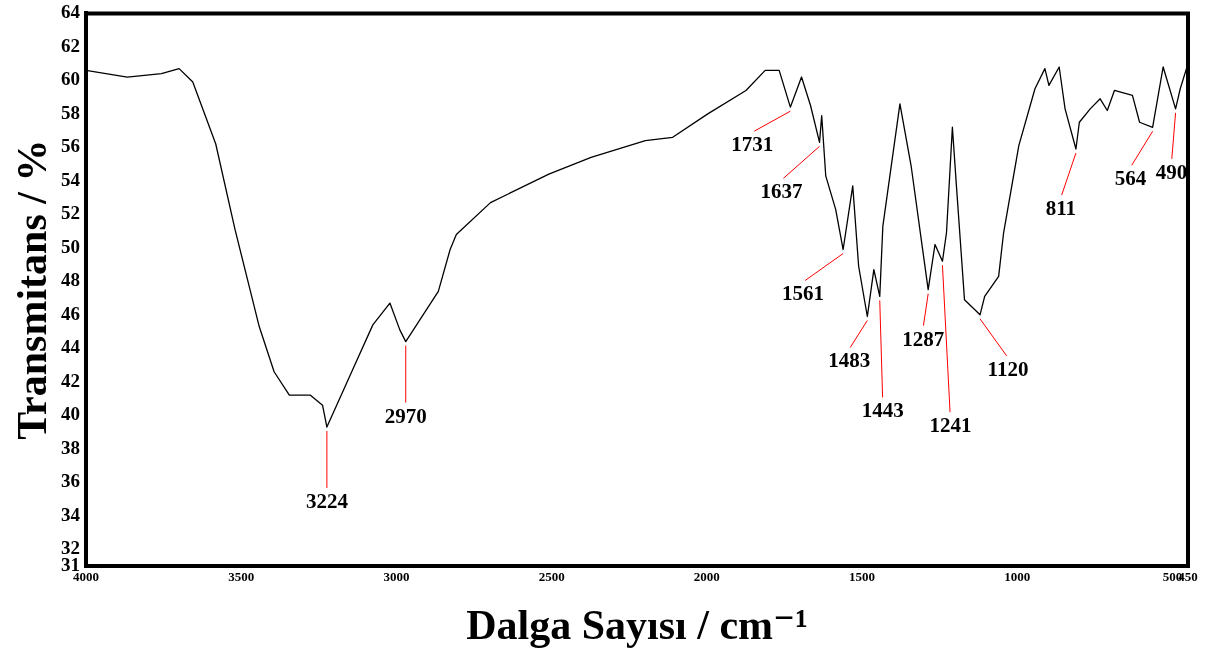 This screenshot has height=657, width=1226. What do you see at coordinates (1130, 178) in the screenshot?
I see `annotation: 564` at bounding box center [1130, 178].